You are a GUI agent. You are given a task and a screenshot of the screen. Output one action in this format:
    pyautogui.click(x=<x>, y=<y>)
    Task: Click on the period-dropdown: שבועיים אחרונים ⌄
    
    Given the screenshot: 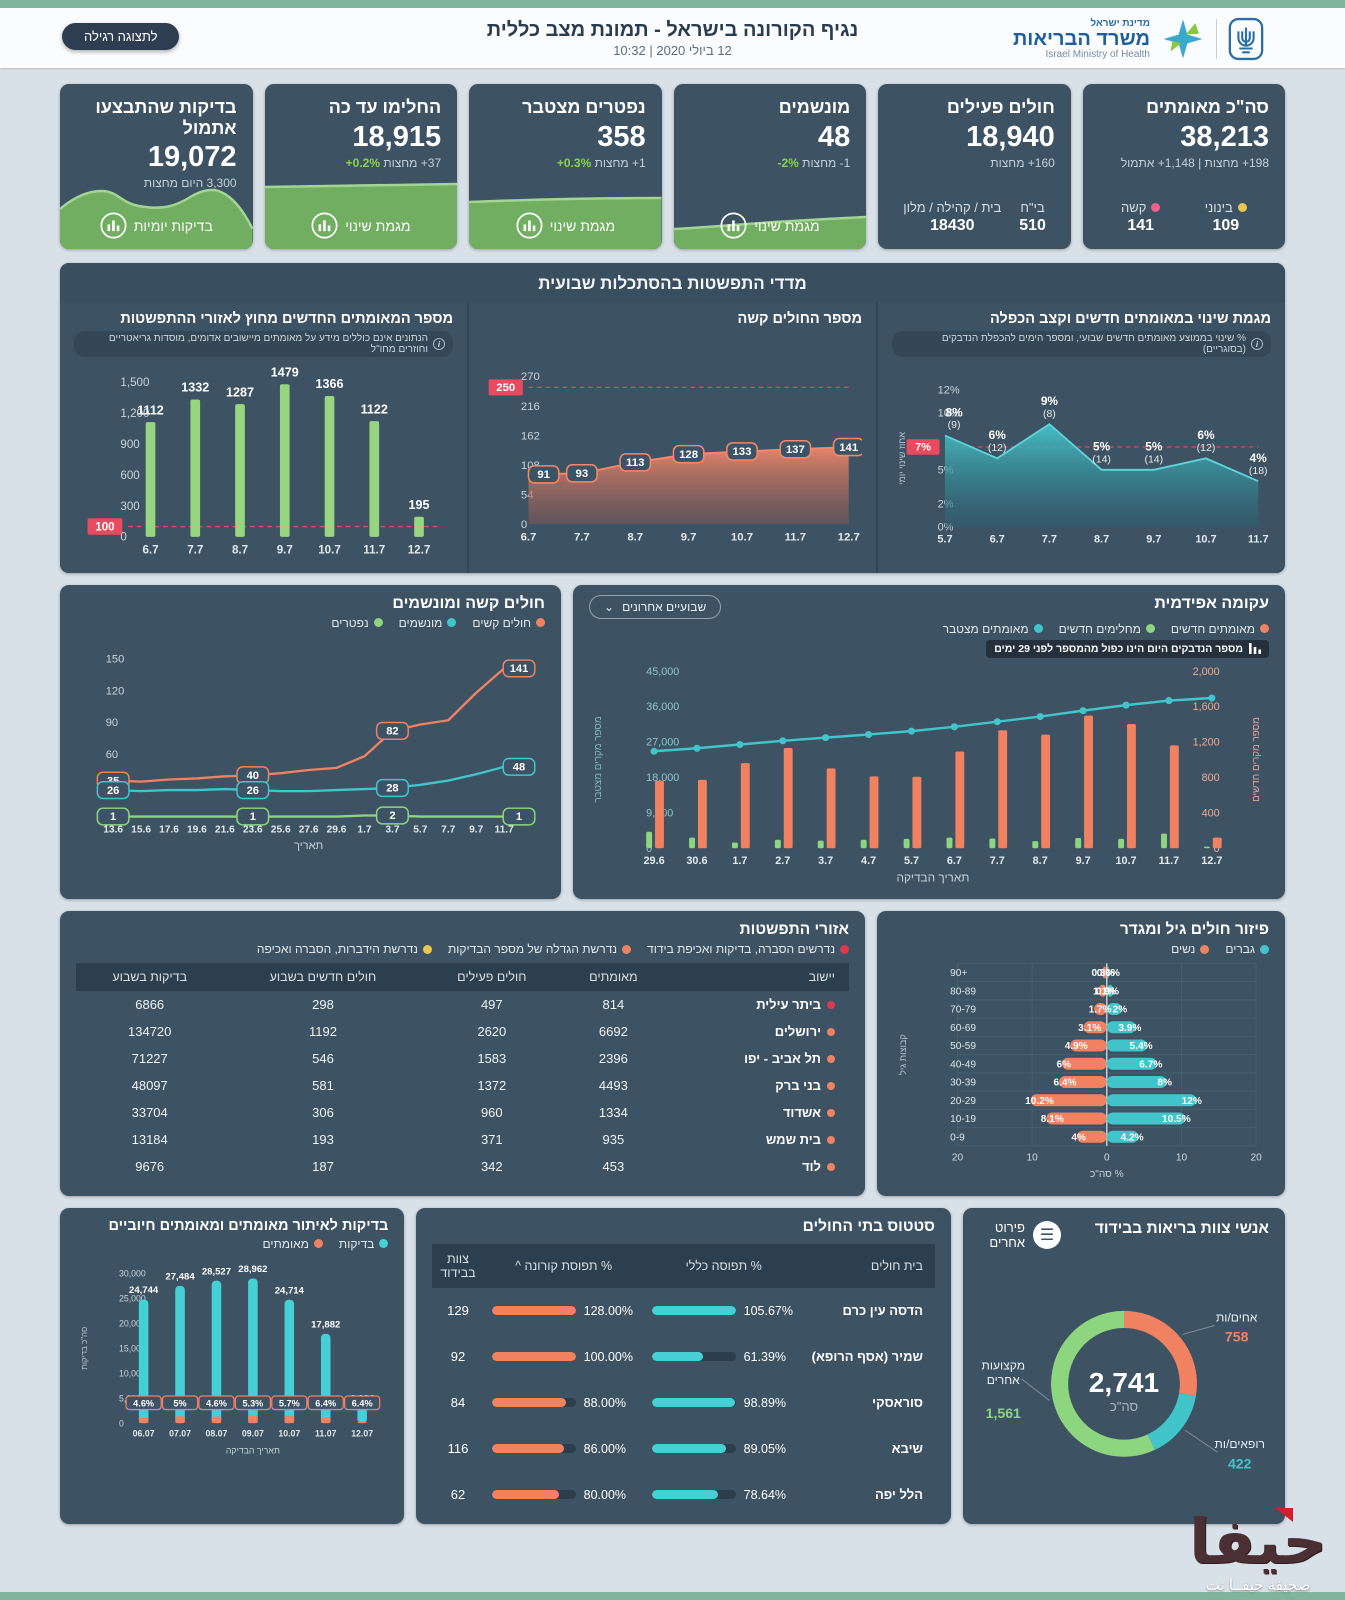 What is the action you would take?
    pyautogui.click(x=655, y=606)
    